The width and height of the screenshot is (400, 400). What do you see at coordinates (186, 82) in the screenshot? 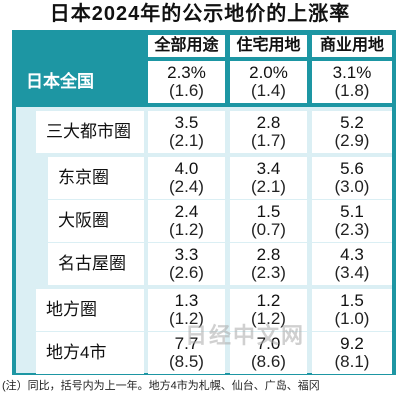
I see `value-cell: 2.3% (1.6)` at bounding box center [186, 82].